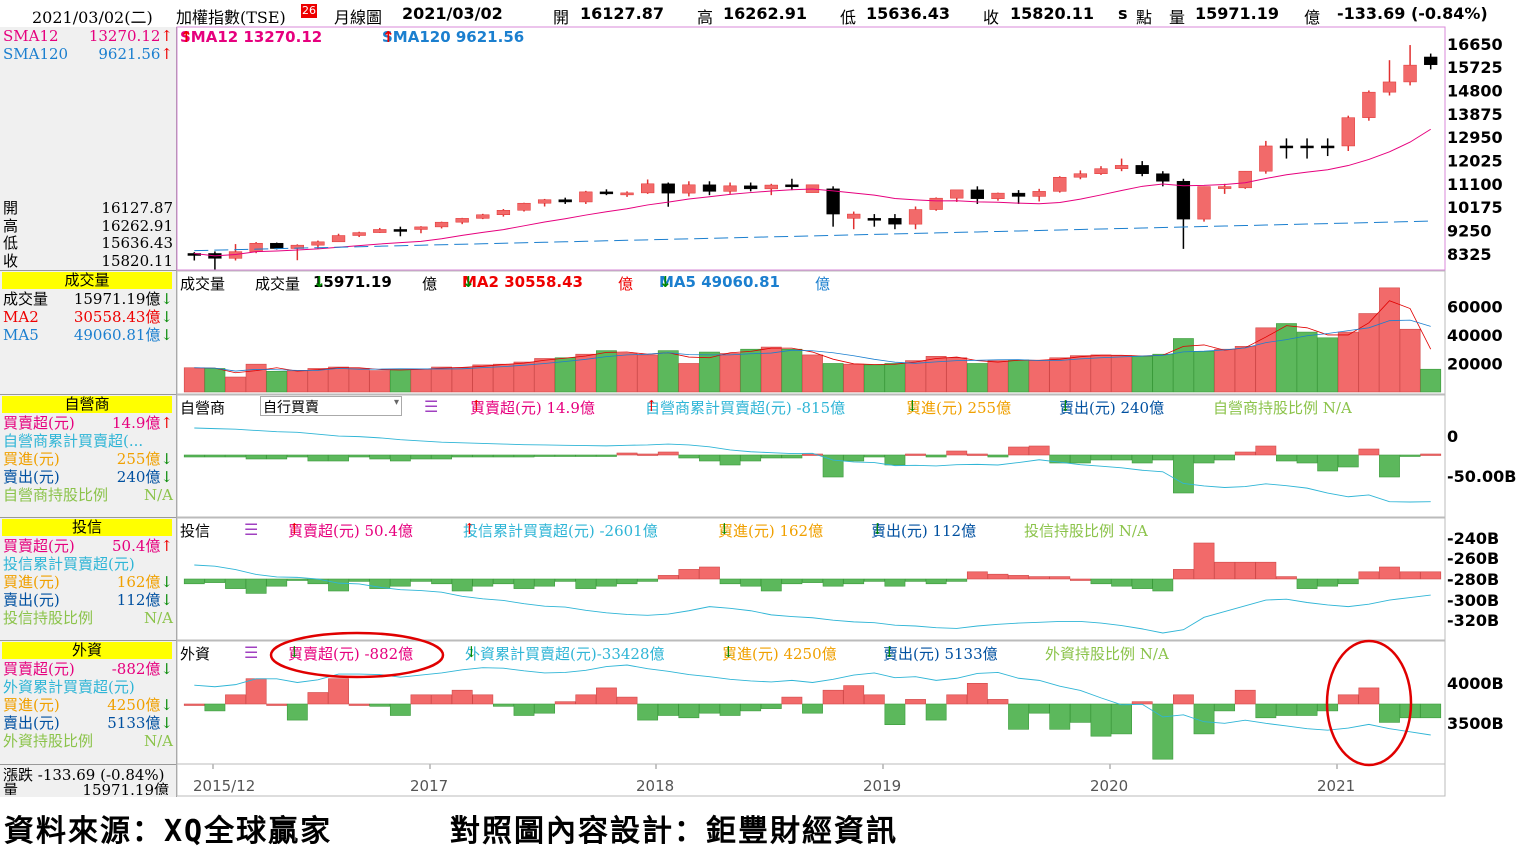 The image size is (1538, 853). Describe the element at coordinates (396, 402) in the screenshot. I see `chevron-down-icon: ▾` at that location.